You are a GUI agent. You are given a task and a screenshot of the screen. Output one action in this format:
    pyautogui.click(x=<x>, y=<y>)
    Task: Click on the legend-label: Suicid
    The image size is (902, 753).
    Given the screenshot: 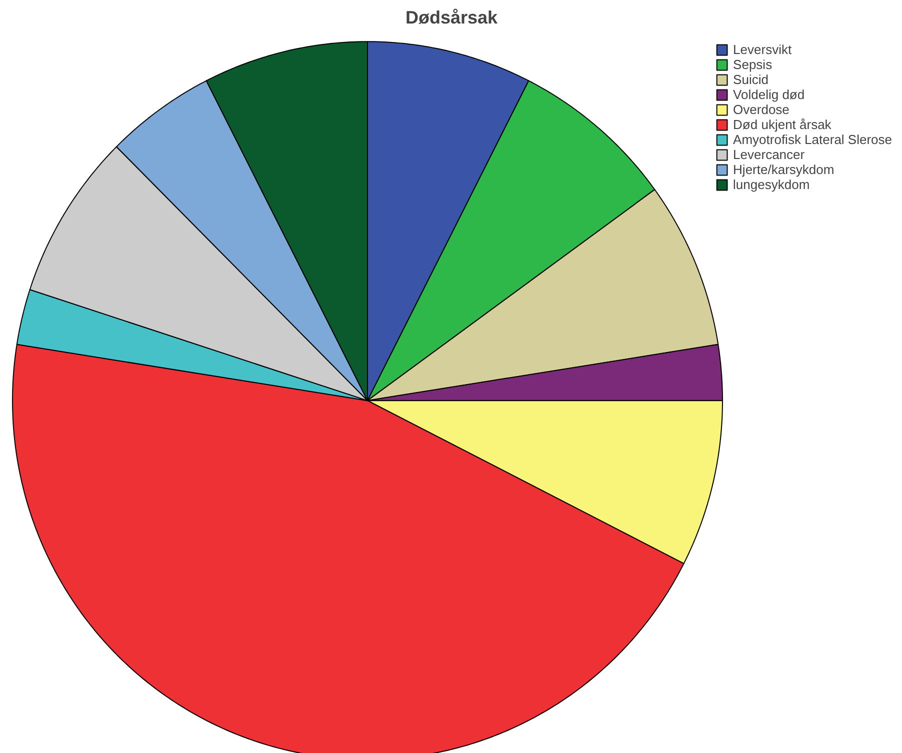 What is the action you would take?
    pyautogui.click(x=750, y=79)
    